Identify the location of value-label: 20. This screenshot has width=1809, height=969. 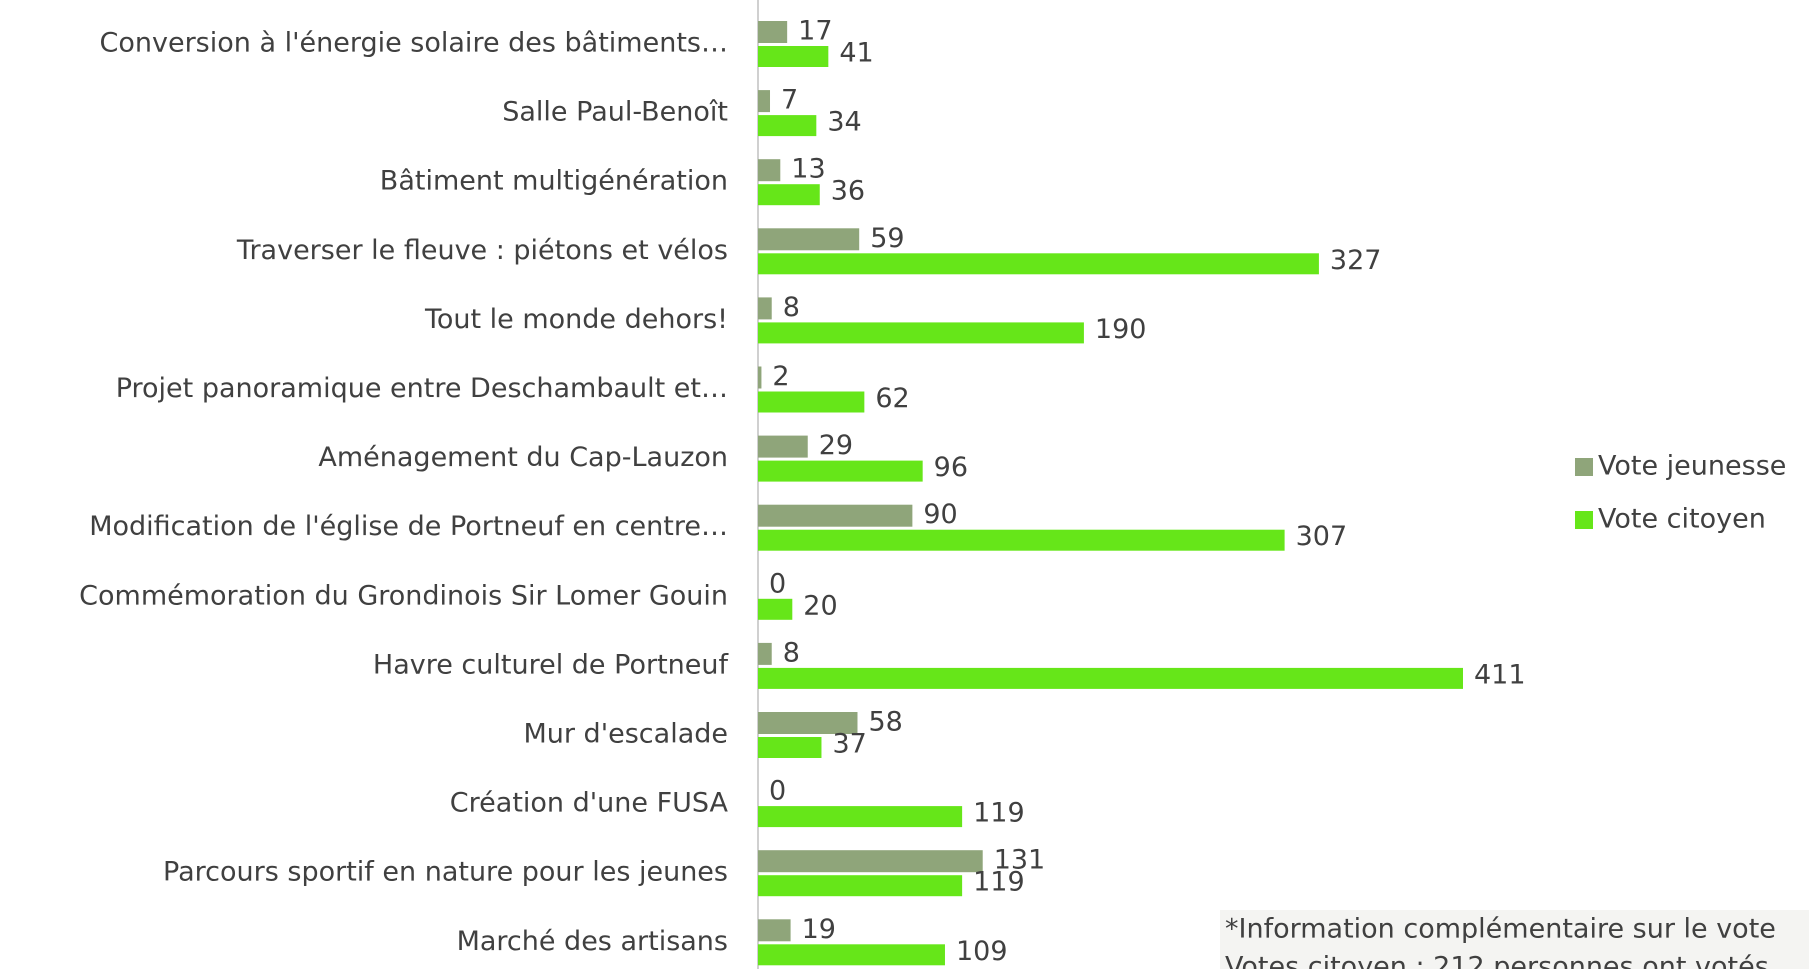
(820, 605).